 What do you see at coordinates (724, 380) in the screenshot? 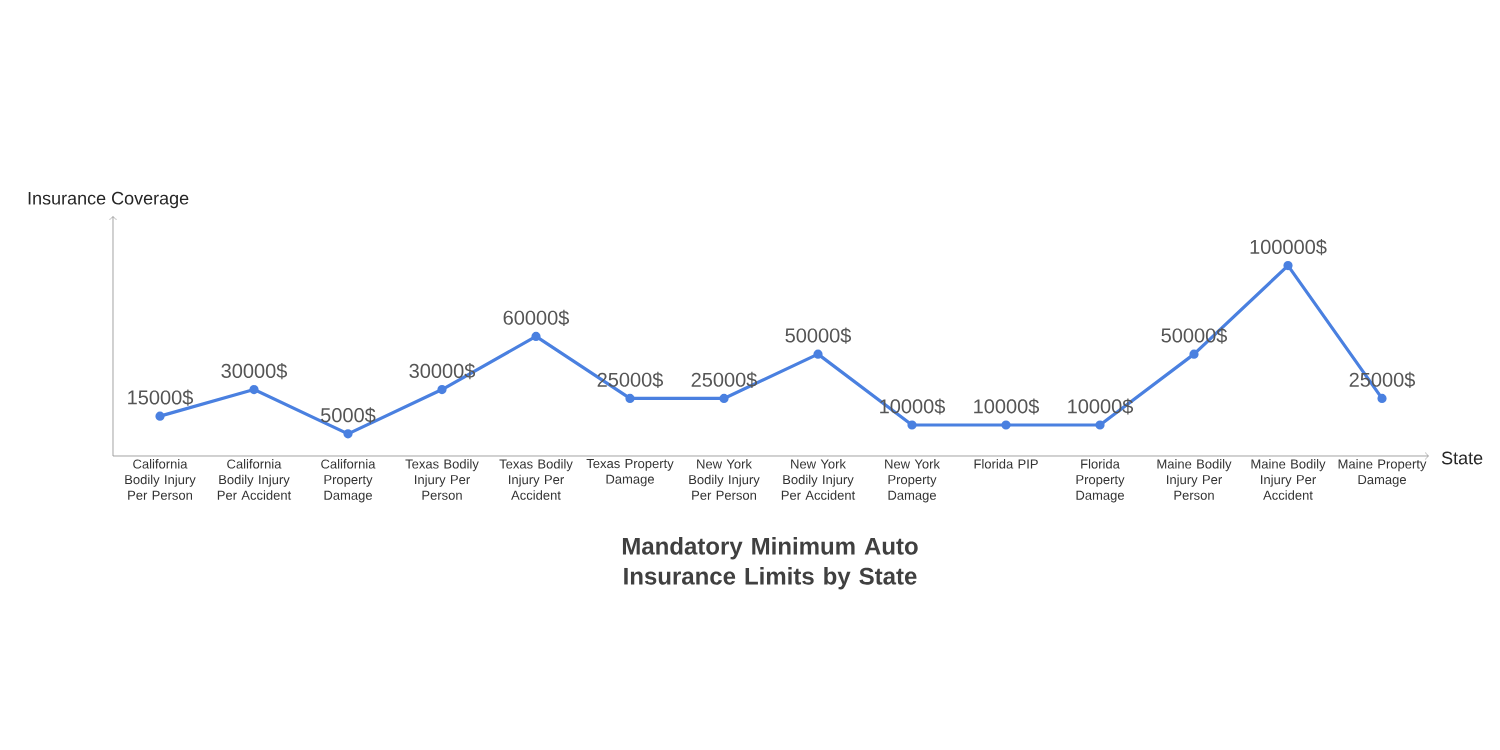
I see `data-label: 25000$` at bounding box center [724, 380].